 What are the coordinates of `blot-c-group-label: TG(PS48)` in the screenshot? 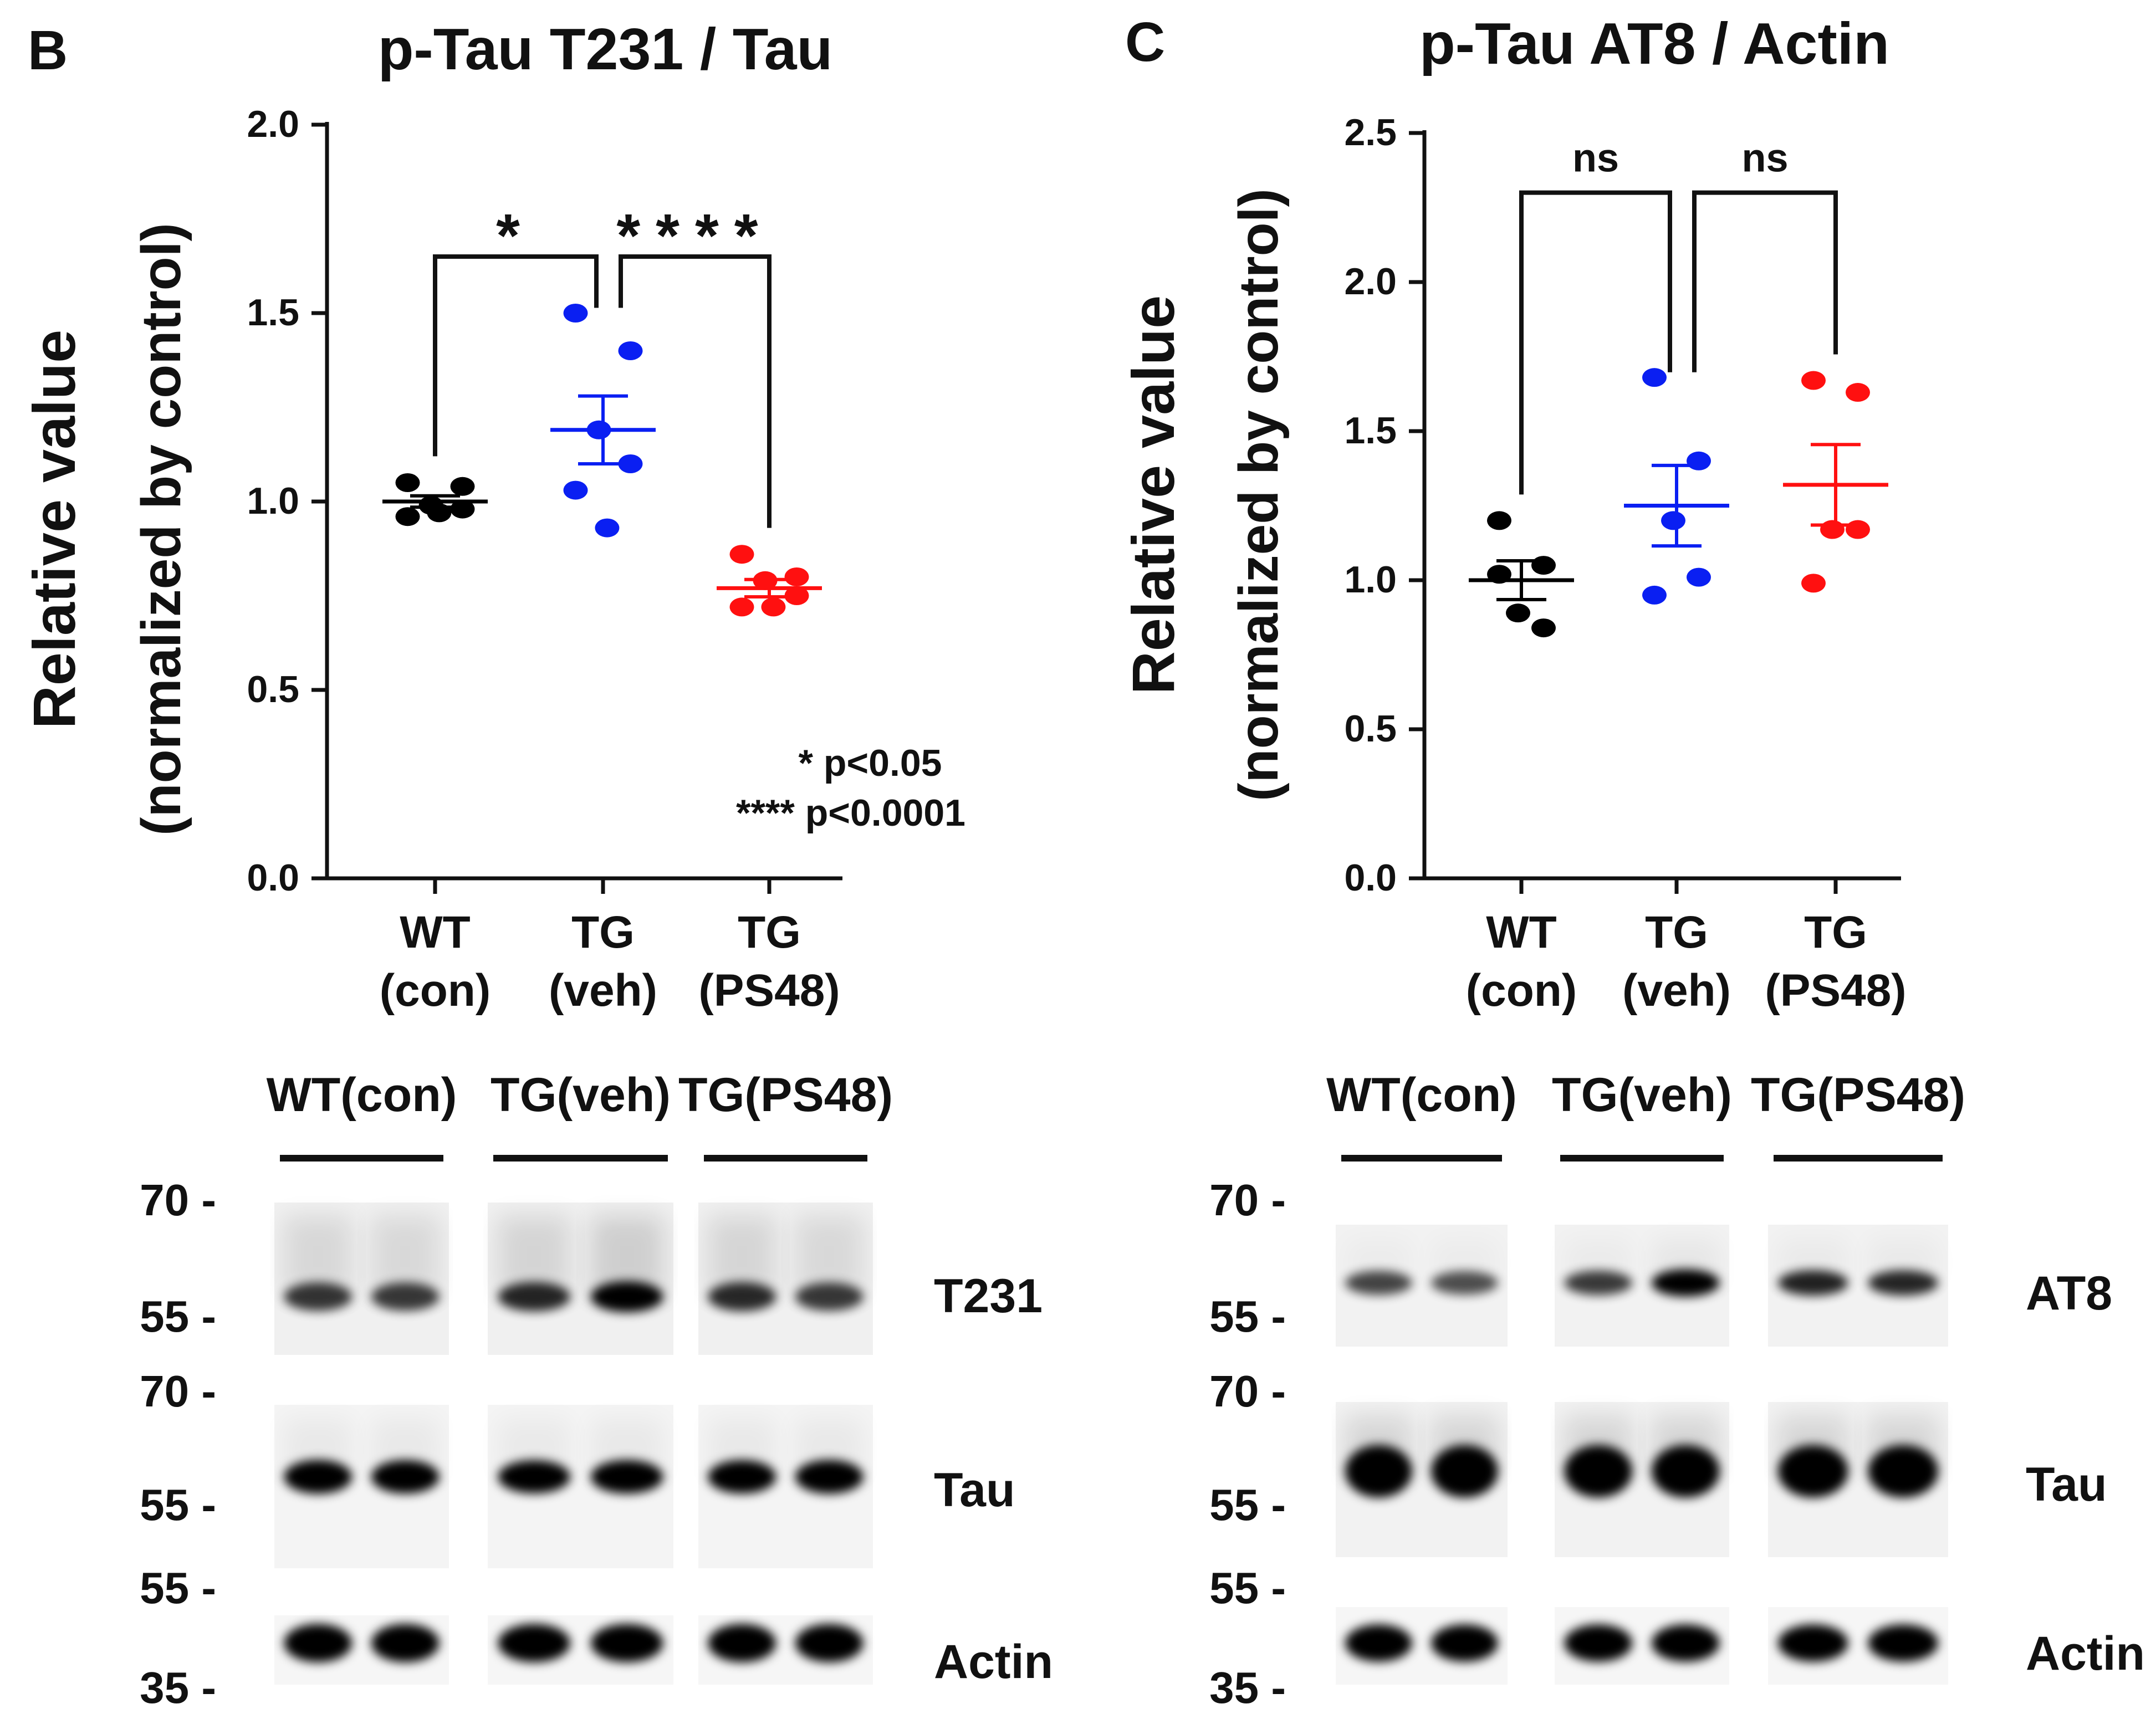 It's located at (1858, 1095).